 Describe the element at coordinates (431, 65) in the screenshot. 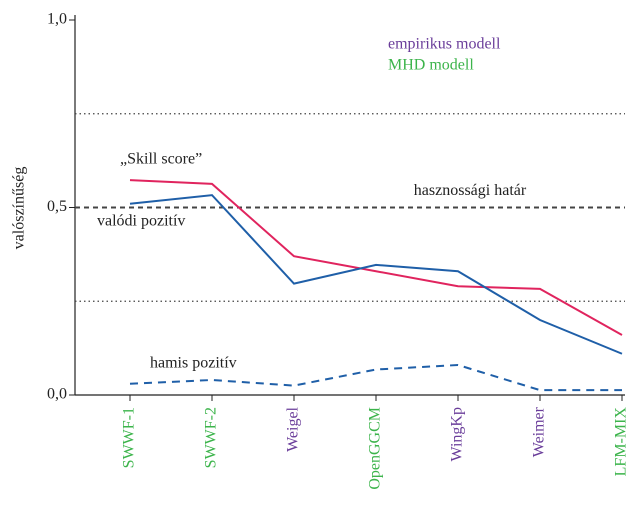

I see `legend-entry: MHD modell` at that location.